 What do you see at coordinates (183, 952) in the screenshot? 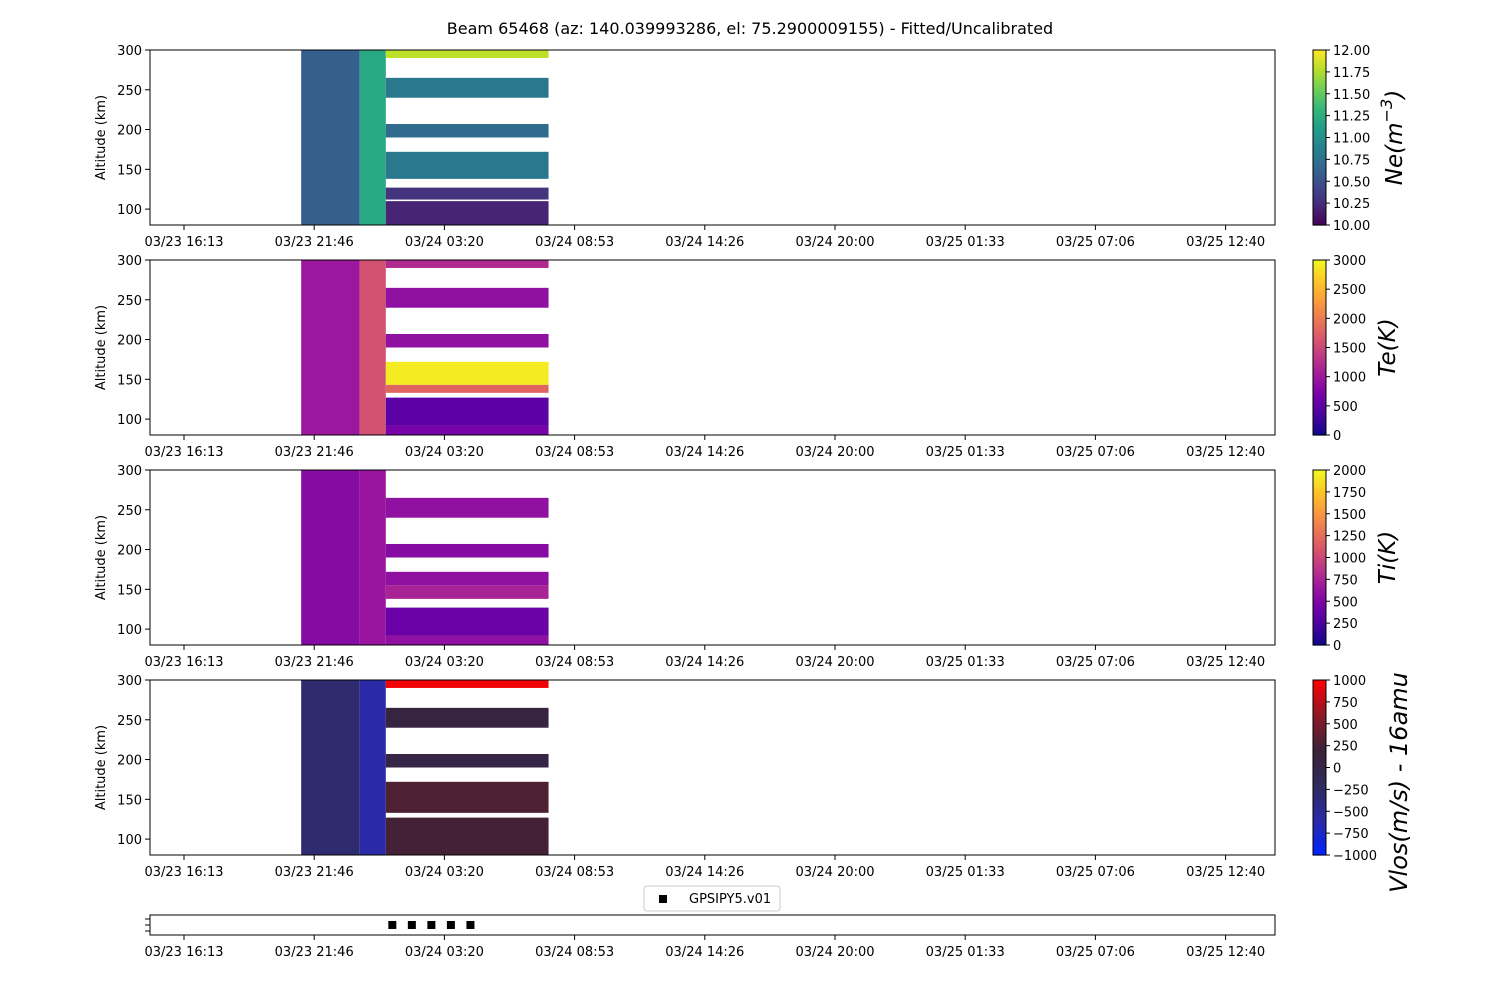
I see `x-tick-label: 03/23 16:13` at bounding box center [183, 952].